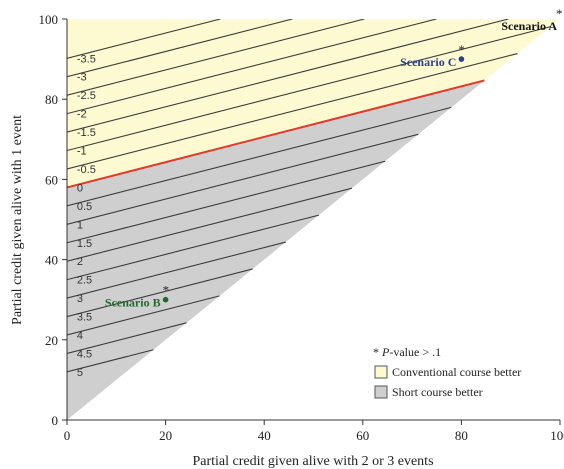 The height and width of the screenshot is (469, 564). What do you see at coordinates (377, 352) in the screenshot?
I see `legend-note-prefix: *` at bounding box center [377, 352].